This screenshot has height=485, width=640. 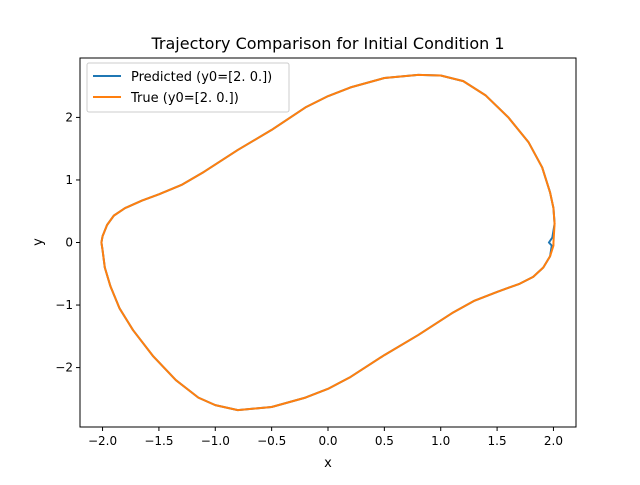 I want to click on y-tick-label: 1, so click(x=69, y=180).